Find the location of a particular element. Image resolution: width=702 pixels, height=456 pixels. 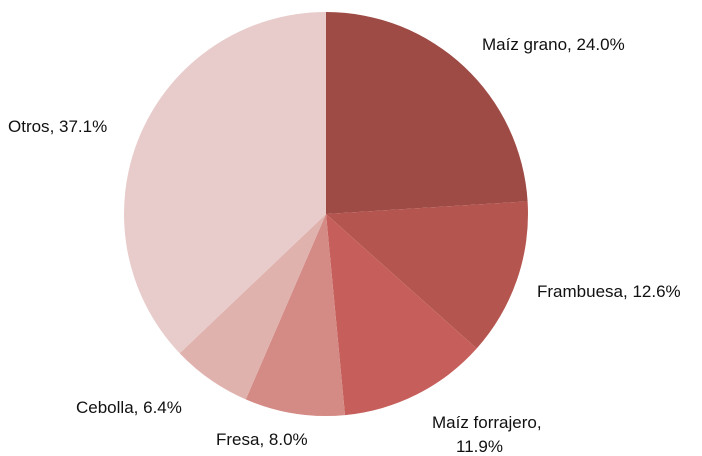

slice-label: Maíz forrajero, 11.9% is located at coordinates (489, 434).